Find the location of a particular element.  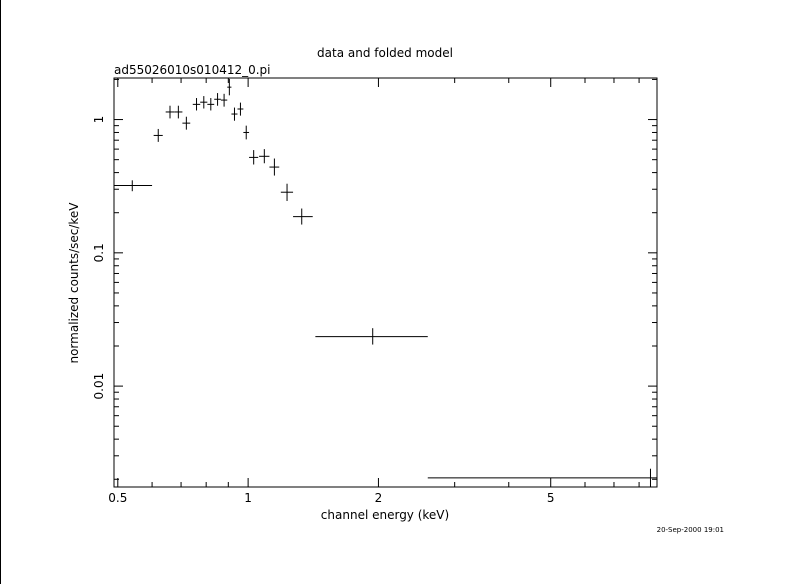

y-tick-label: 0.1 is located at coordinates (99, 252).